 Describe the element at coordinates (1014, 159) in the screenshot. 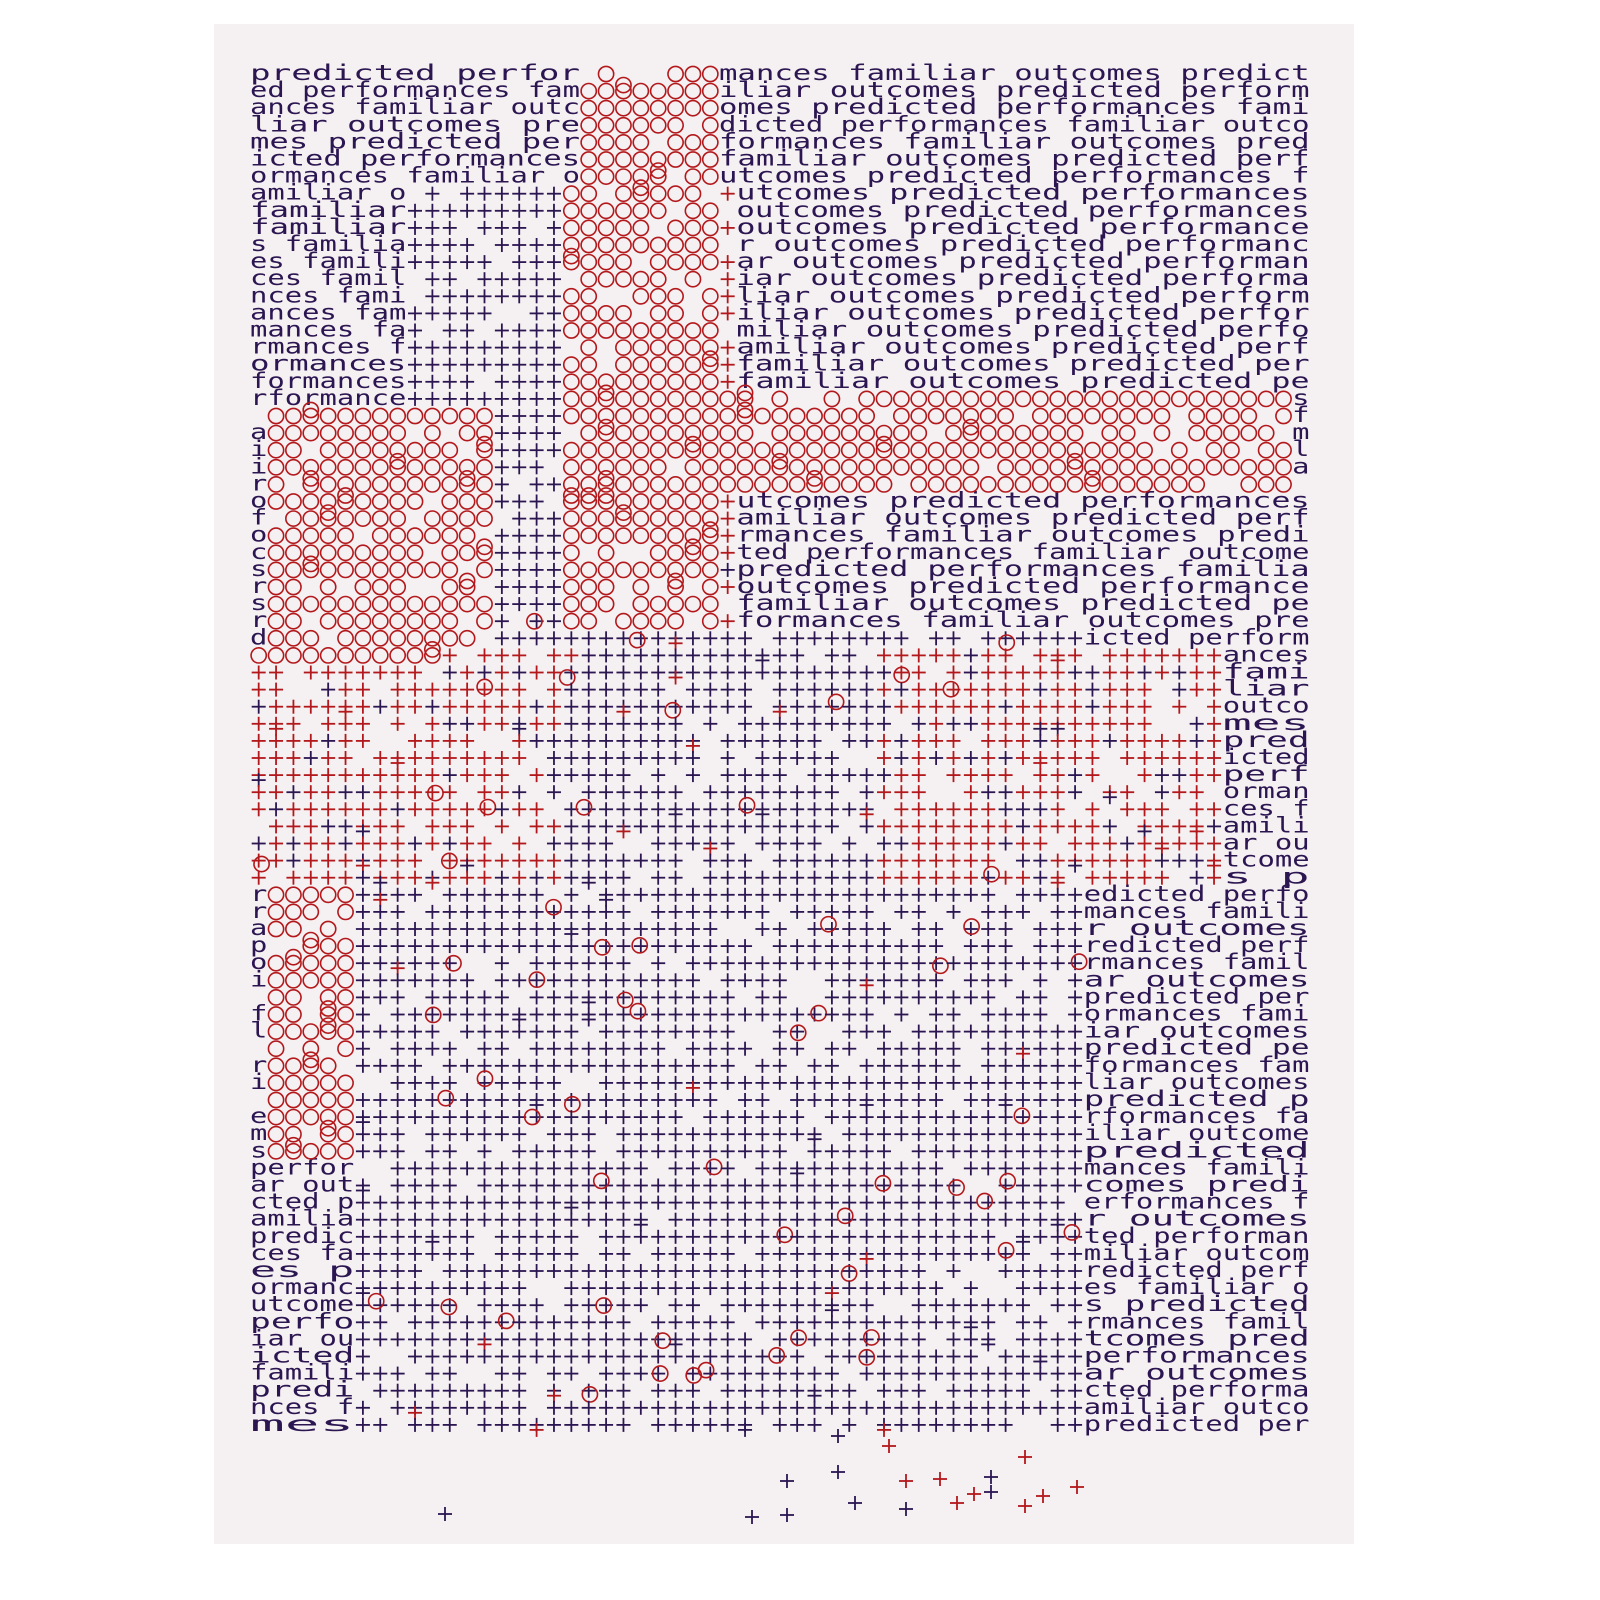

I see `phrase-text-run: familiar outcomes predicted perf` at that location.